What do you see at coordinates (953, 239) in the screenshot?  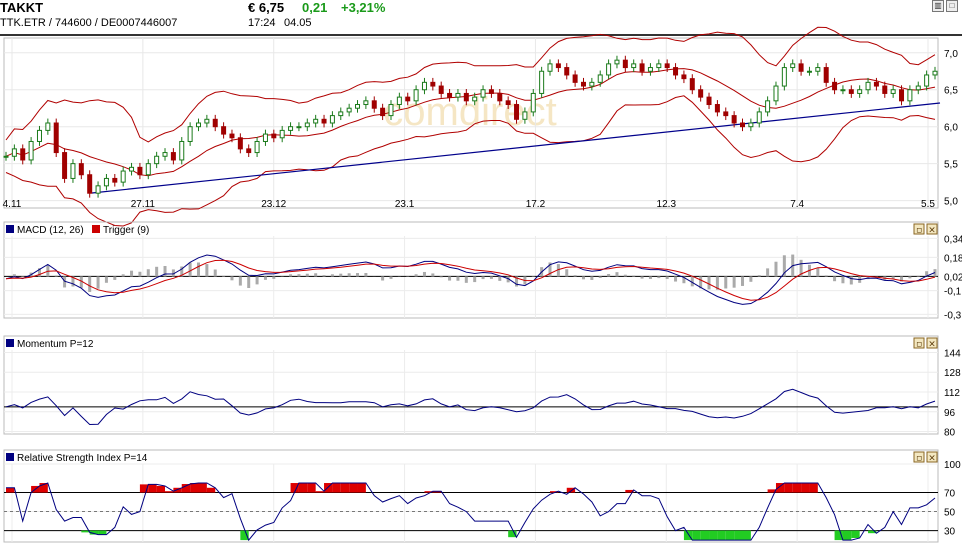 I see `y-tick: 0,34` at bounding box center [953, 239].